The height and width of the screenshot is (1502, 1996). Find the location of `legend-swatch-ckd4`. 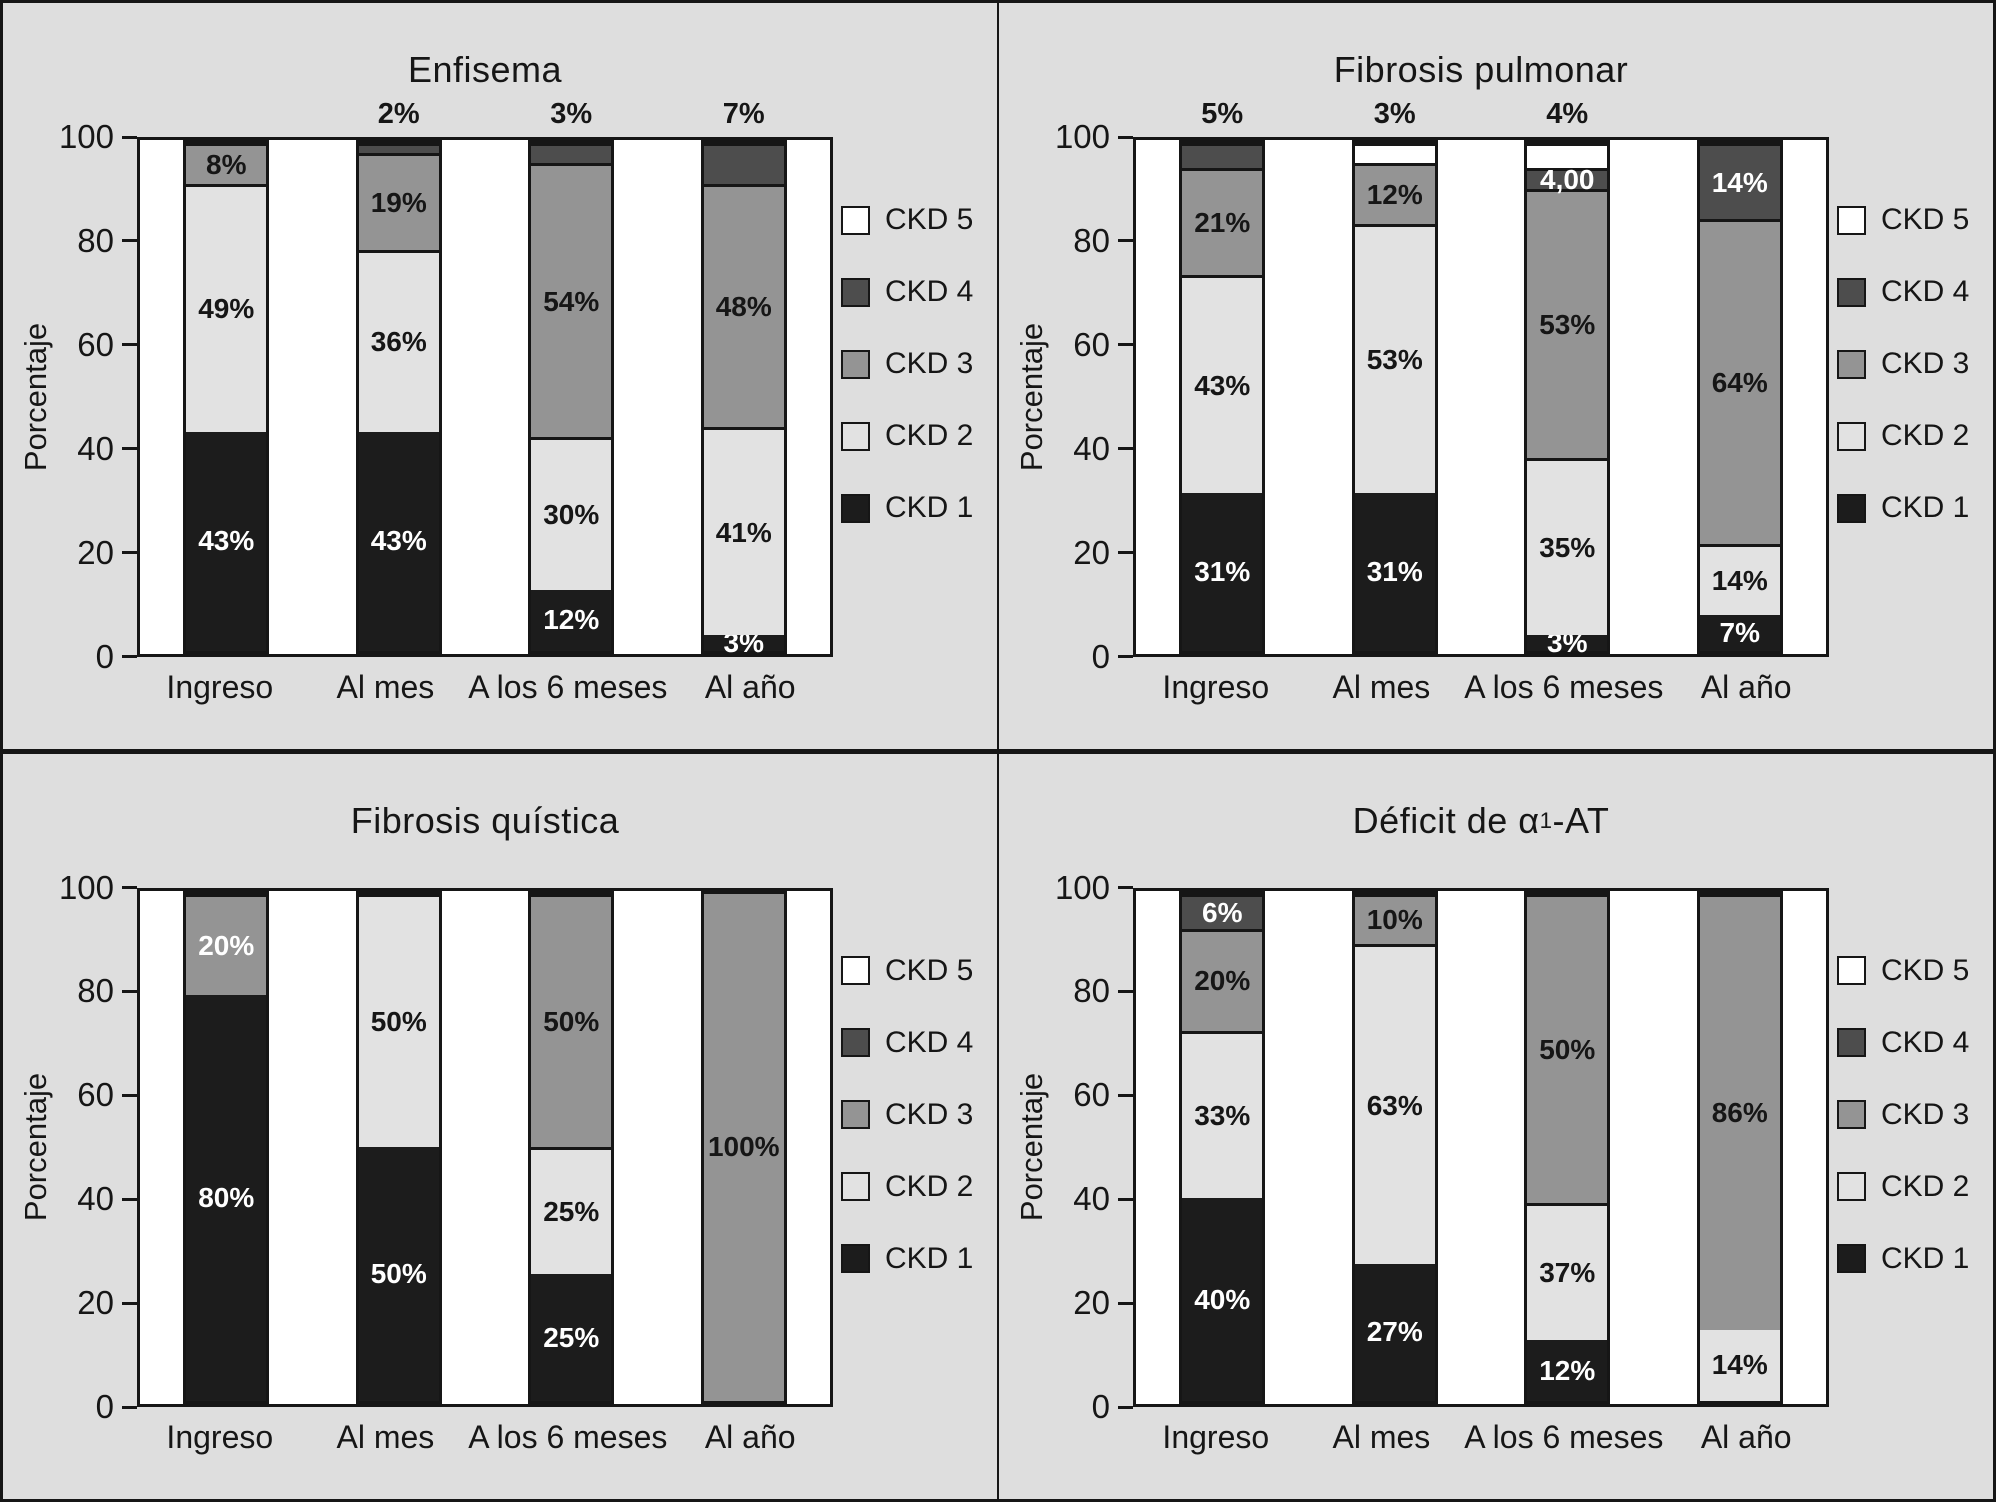

legend-swatch-ckd4 is located at coordinates (855, 292).